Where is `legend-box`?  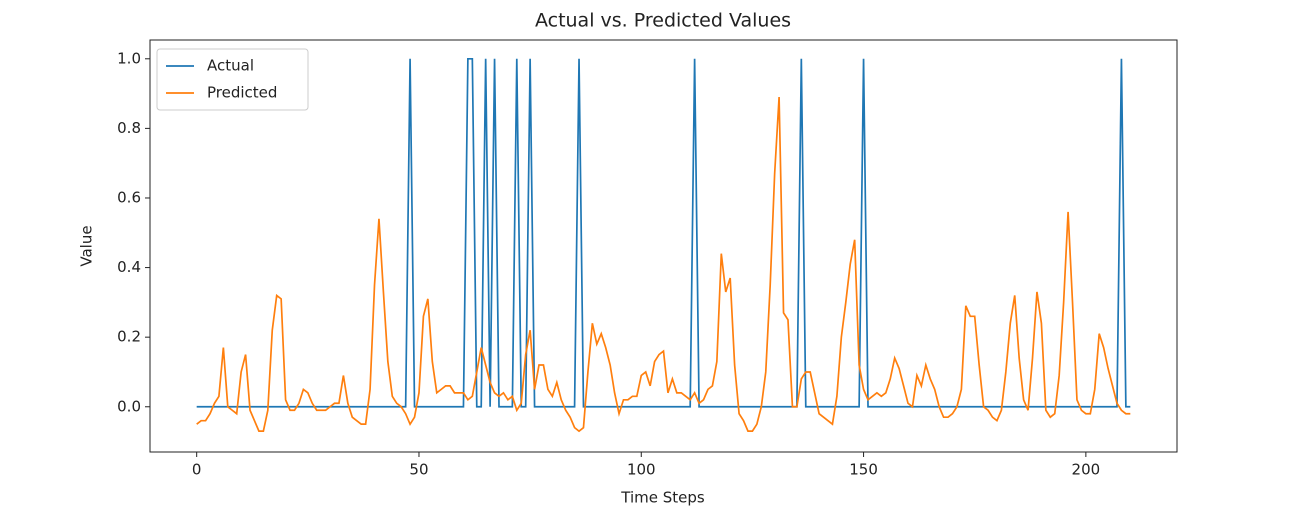 legend-box is located at coordinates (232, 79).